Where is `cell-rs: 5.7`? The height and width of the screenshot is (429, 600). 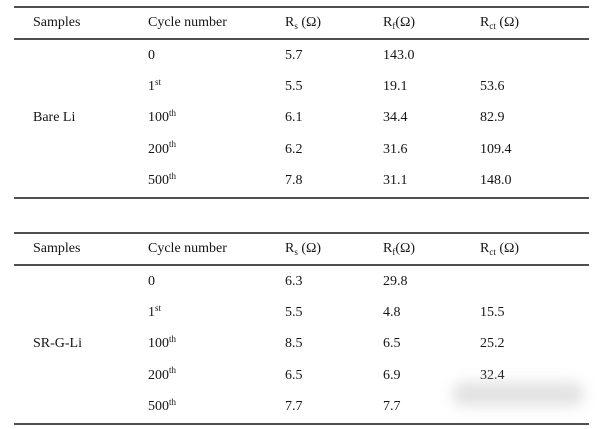
cell-rs: 5.7 is located at coordinates (294, 55).